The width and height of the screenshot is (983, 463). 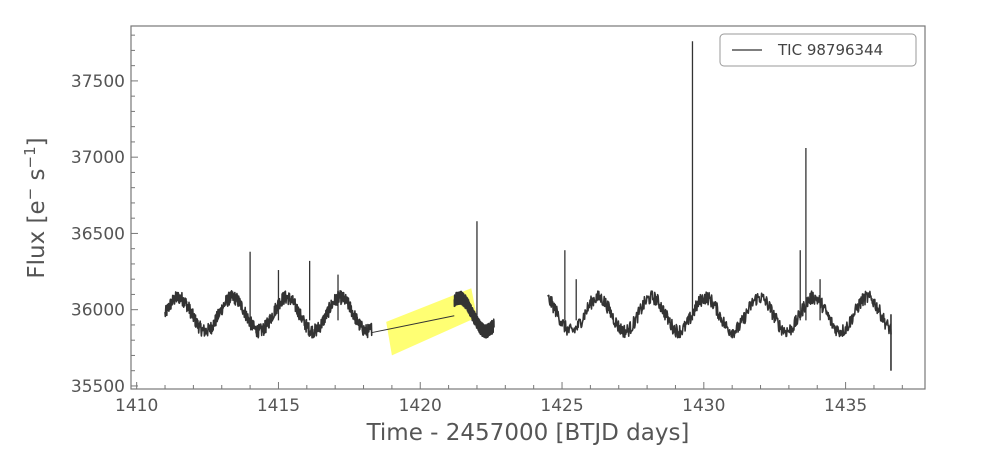 What do you see at coordinates (98, 311) in the screenshot?
I see `y-tick-label-1: 36000` at bounding box center [98, 311].